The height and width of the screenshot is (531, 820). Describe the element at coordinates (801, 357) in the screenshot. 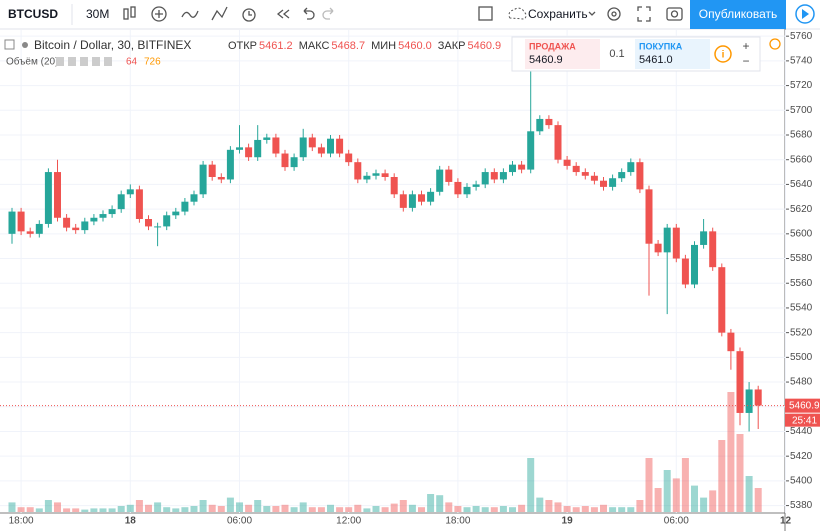

I see `y-tick-label: 5500` at that location.